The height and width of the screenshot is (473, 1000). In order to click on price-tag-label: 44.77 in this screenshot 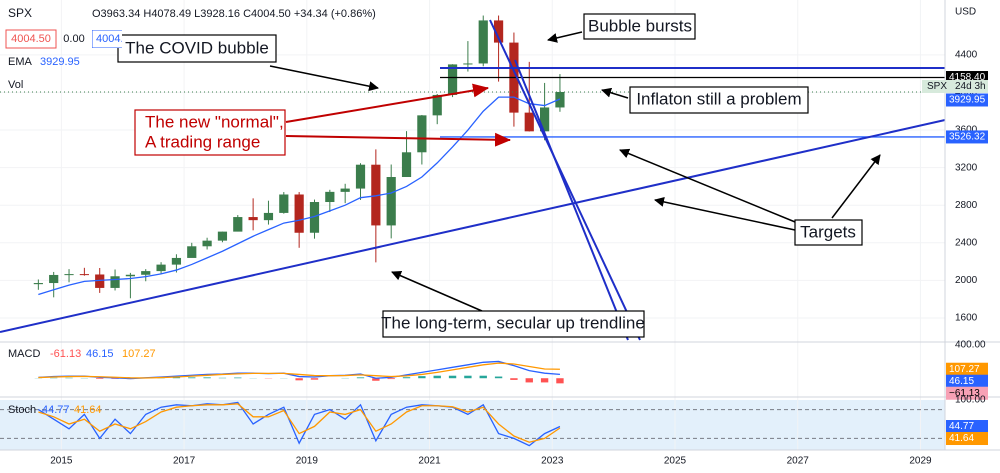, I will do `click(961, 426)`.